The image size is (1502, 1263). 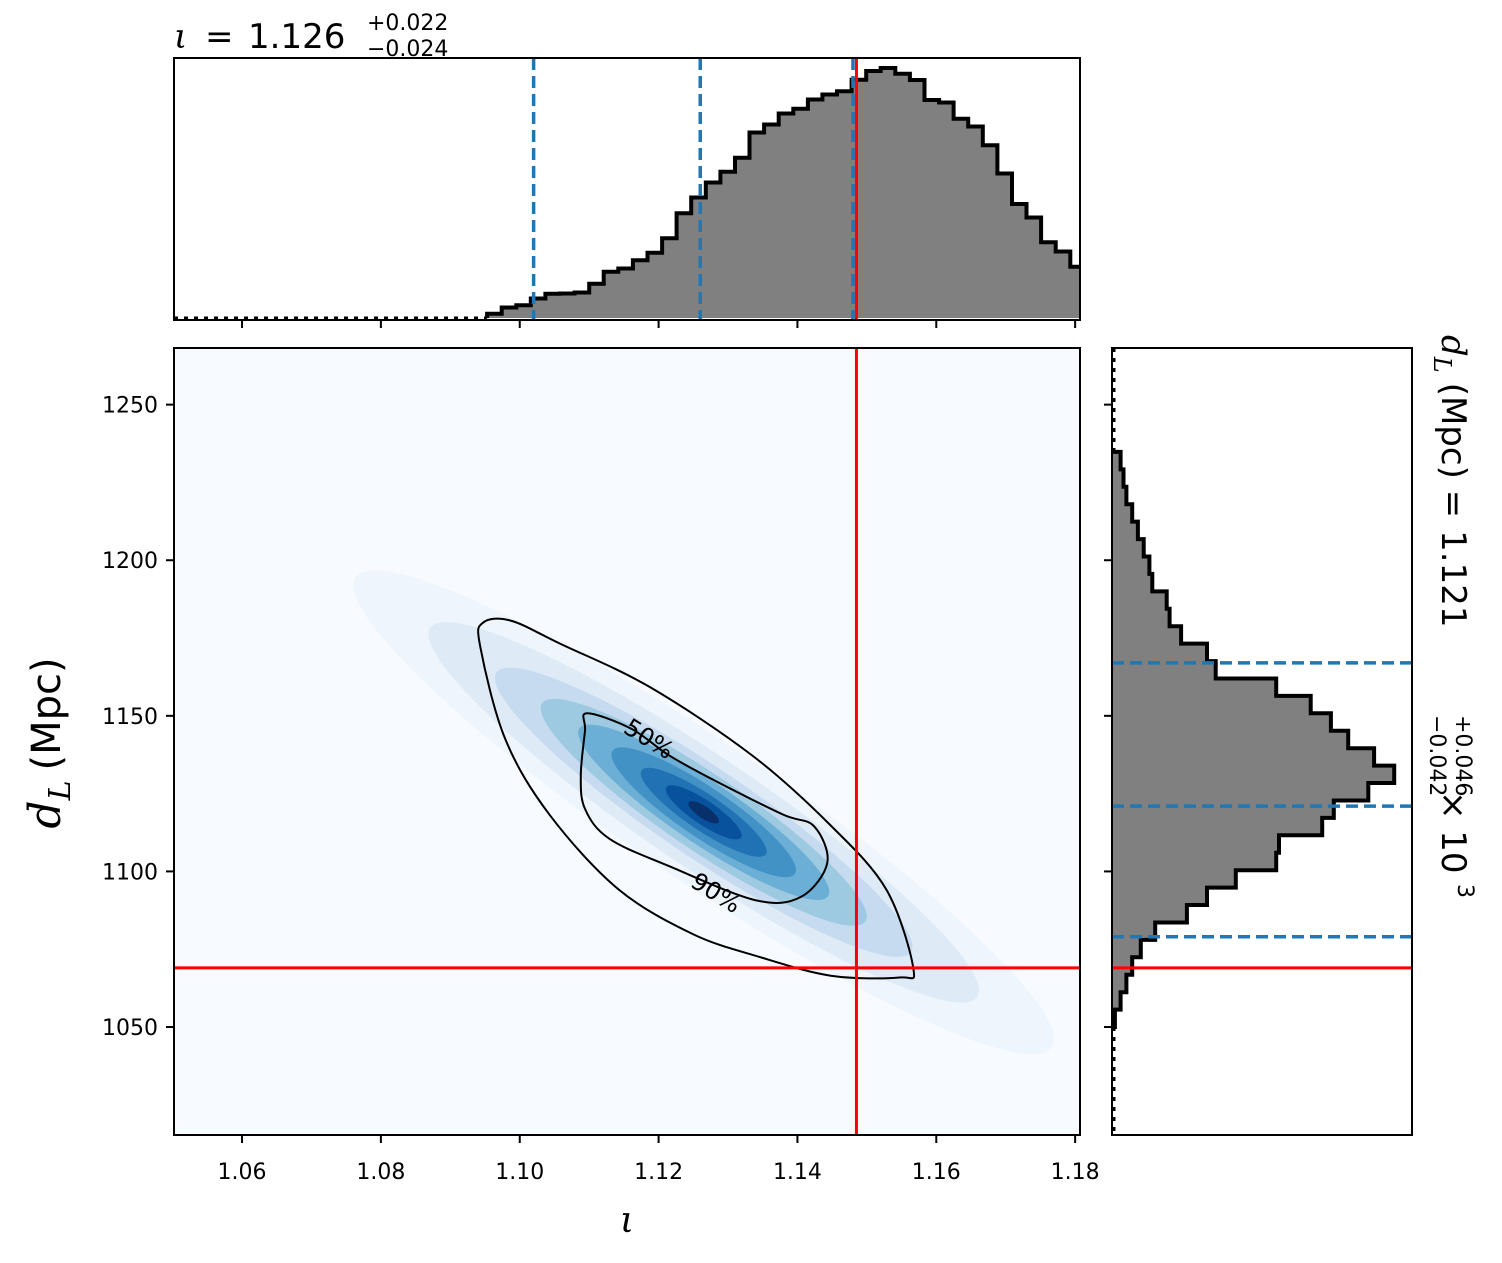 What do you see at coordinates (45, 814) in the screenshot?
I see `y-label-symbol: d` at bounding box center [45, 814].